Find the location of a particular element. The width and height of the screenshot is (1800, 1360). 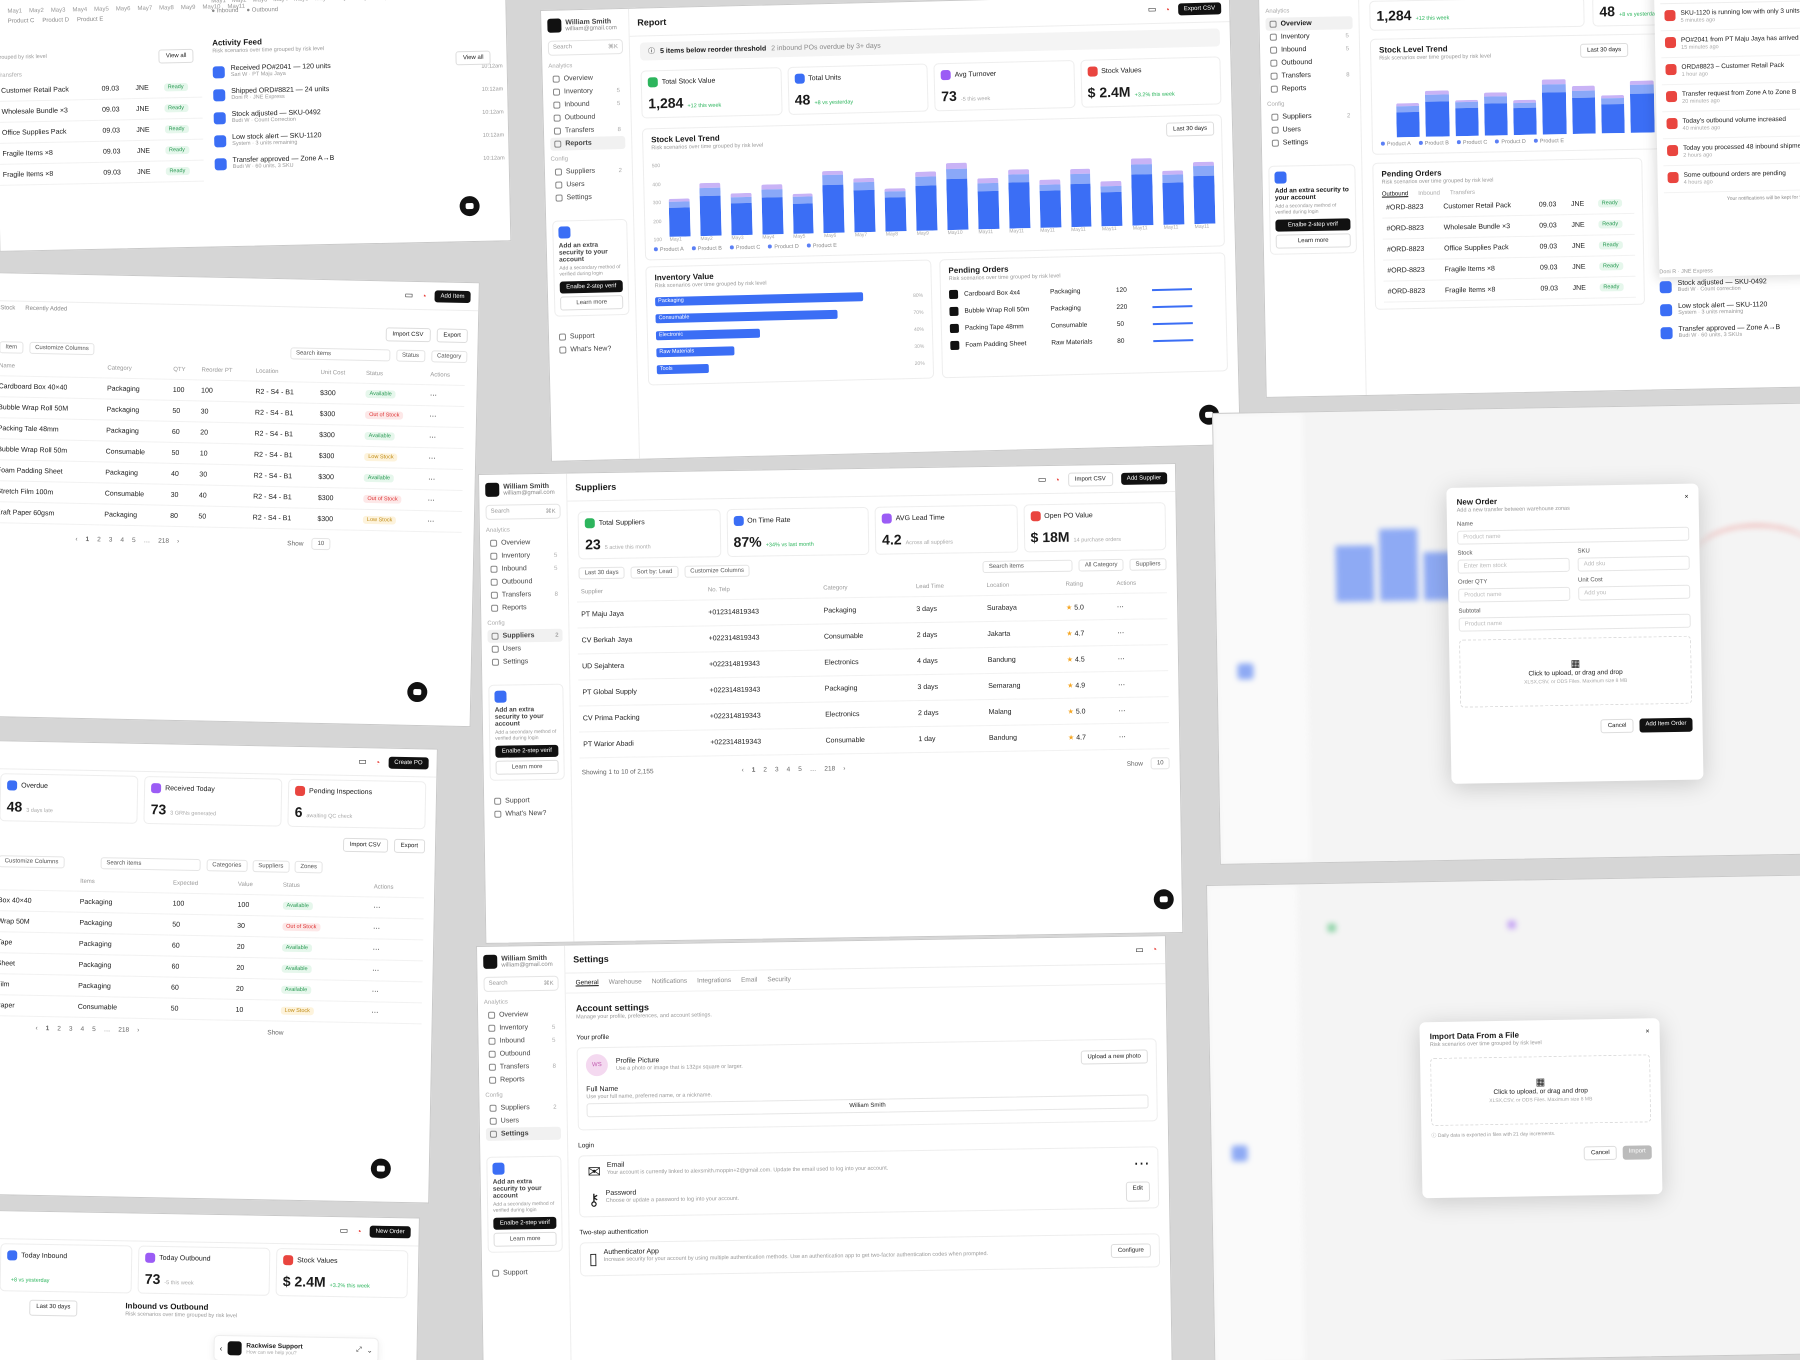

chevron-down-icon: ⌄ is located at coordinates (369, 1351).